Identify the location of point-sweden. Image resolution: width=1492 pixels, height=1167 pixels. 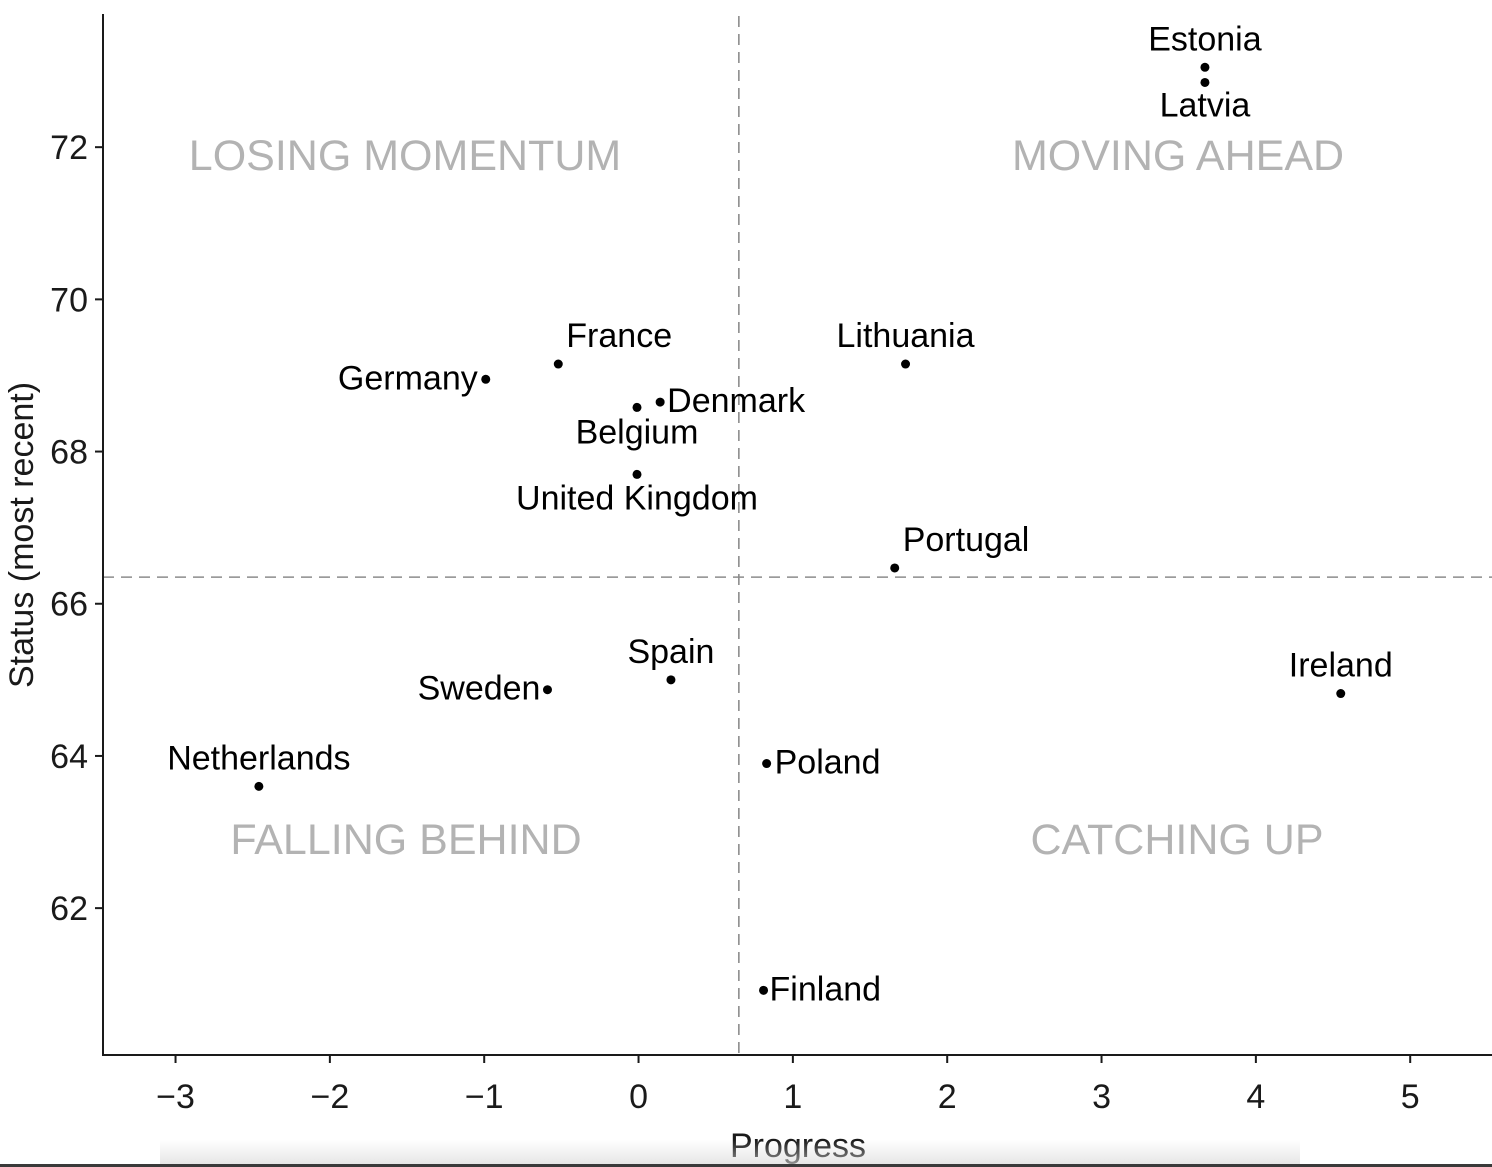
(547, 690).